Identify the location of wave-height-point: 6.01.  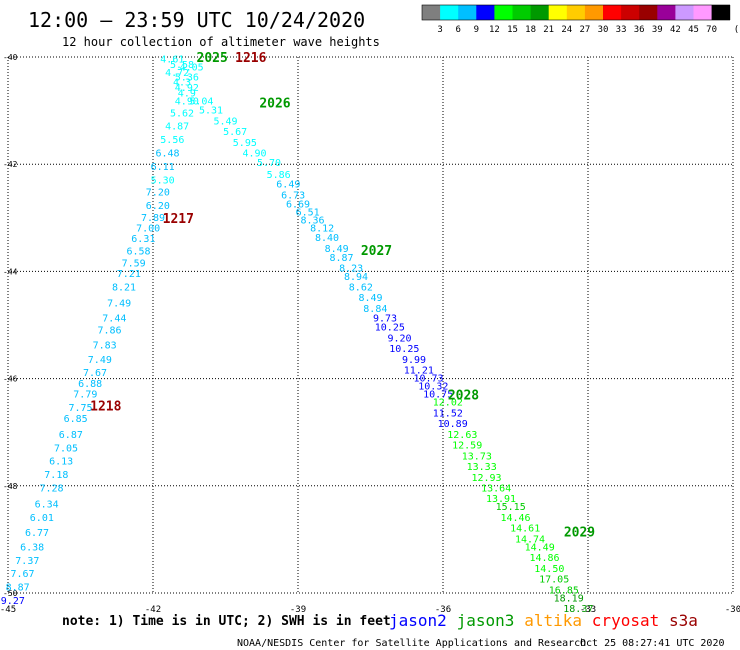
(42, 518).